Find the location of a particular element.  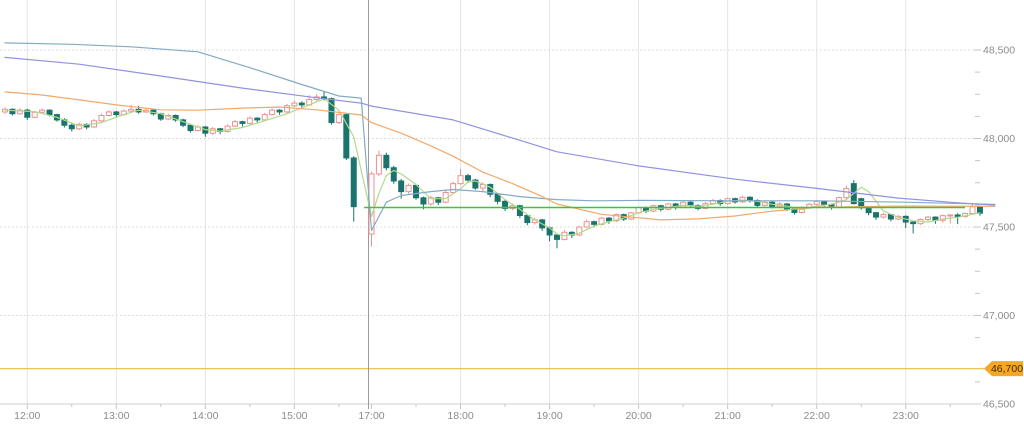

alert-price-badge is located at coordinates (1003, 369).